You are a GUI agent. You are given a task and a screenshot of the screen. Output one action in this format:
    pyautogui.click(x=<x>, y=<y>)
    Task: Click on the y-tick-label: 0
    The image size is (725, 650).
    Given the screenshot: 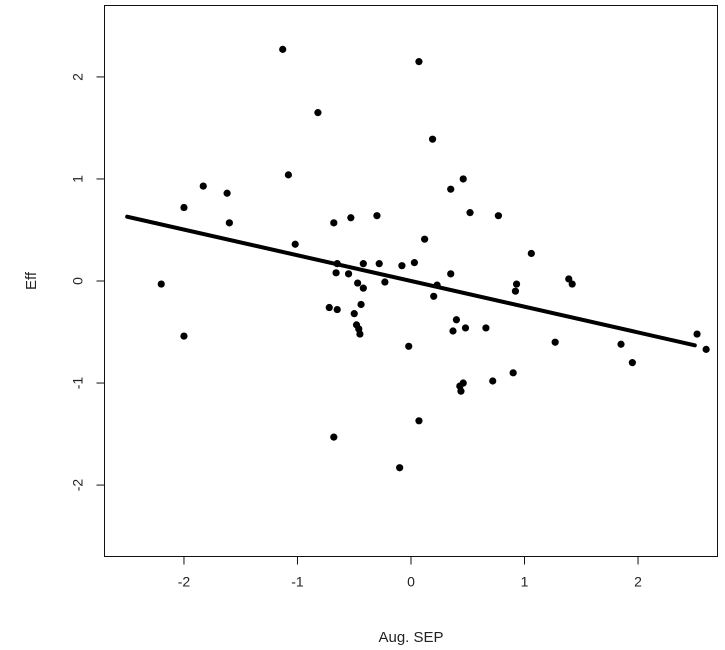 What is the action you would take?
    pyautogui.click(x=78, y=281)
    